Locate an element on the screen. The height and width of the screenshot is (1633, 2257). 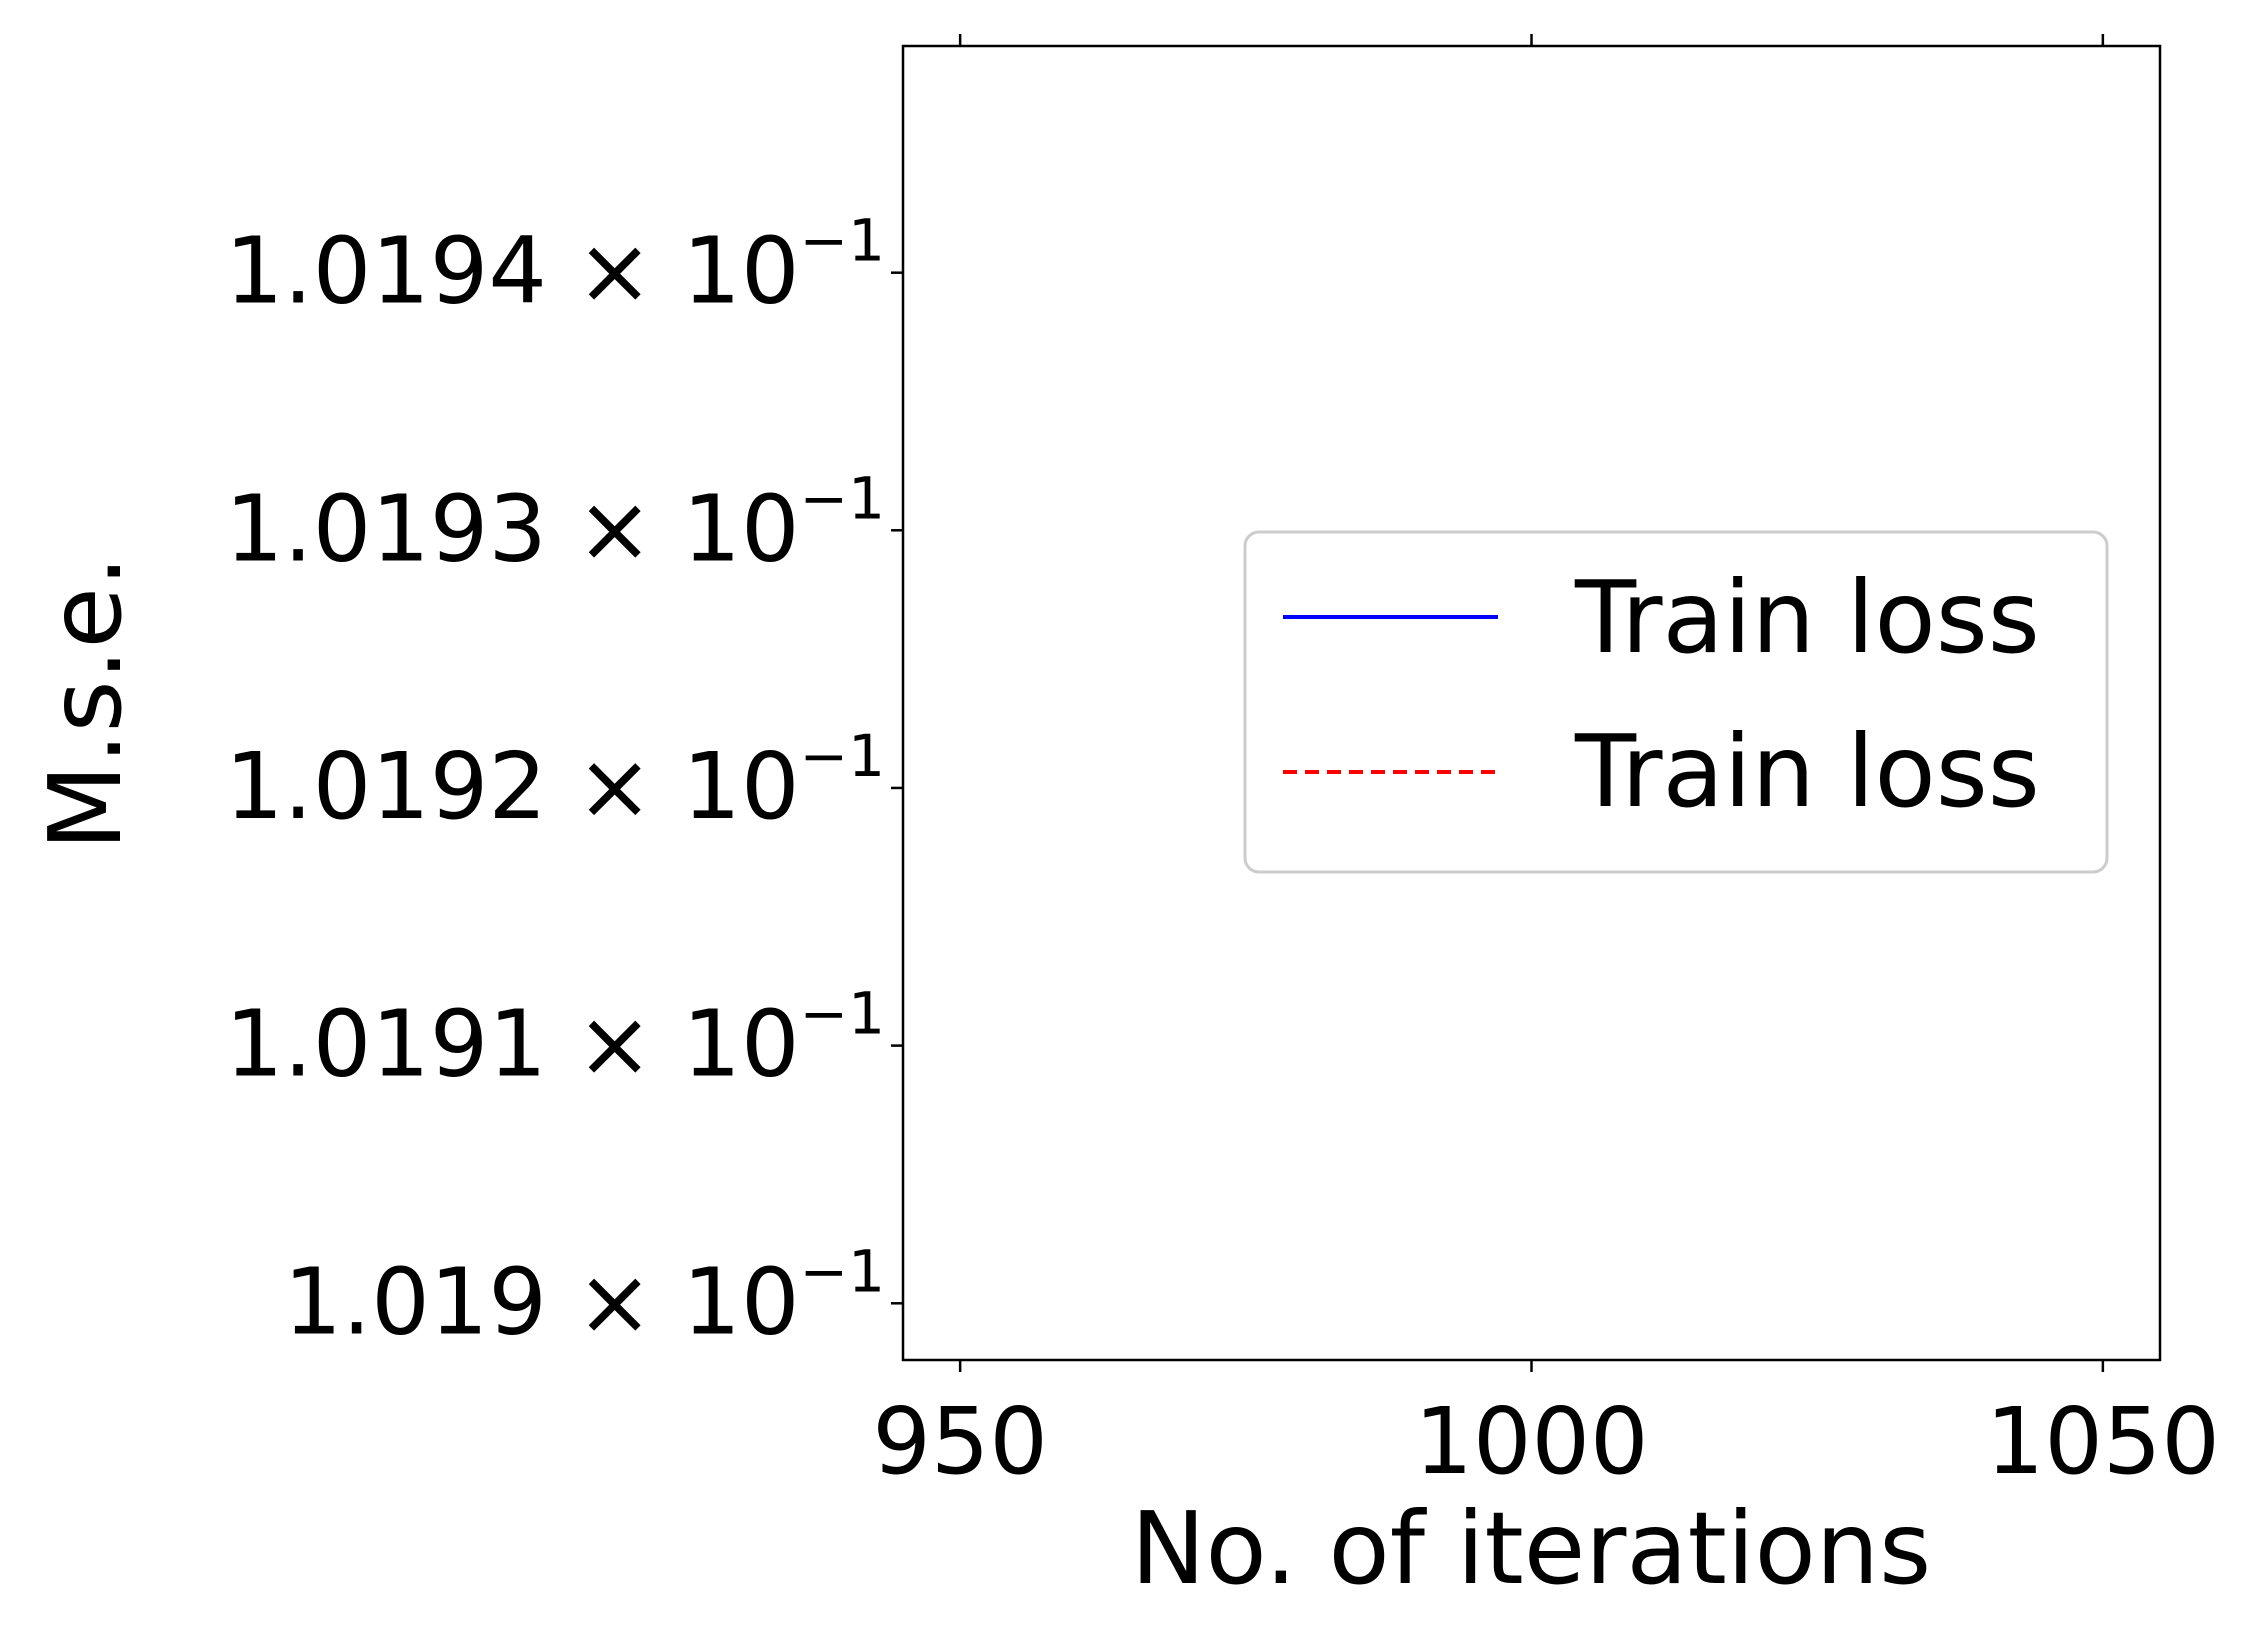
x-tick-label: 1000 is located at coordinates (1531, 1441).